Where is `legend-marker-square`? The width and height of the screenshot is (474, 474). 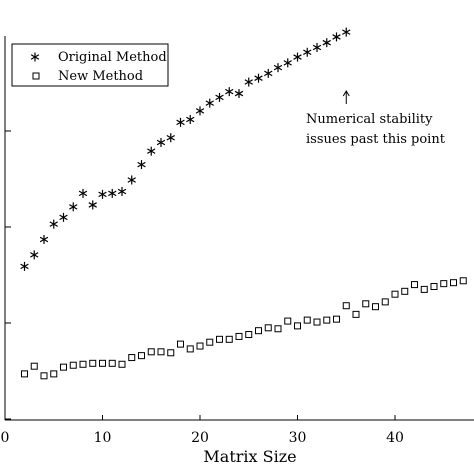
legend-marker-square is located at coordinates (36, 76).